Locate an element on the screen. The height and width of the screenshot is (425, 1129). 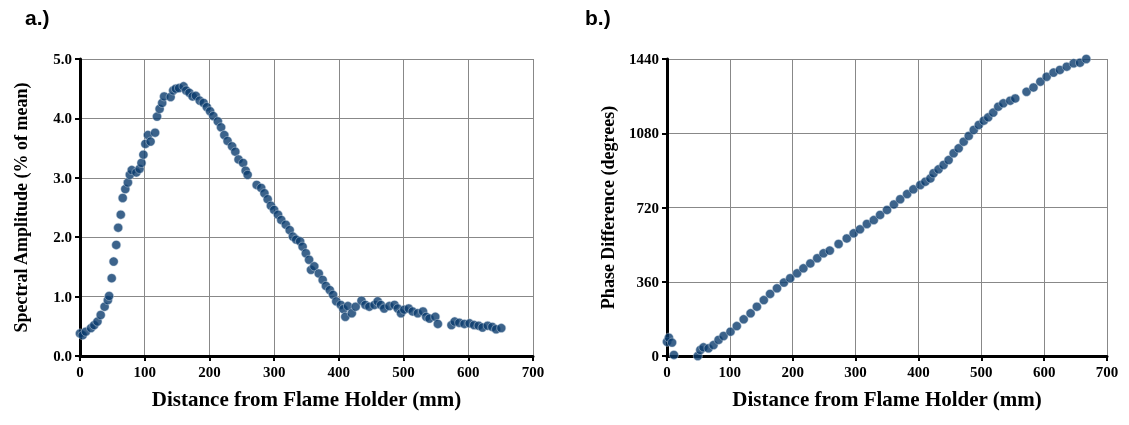
y-tick-label: 360 is located at coordinates (647, 281).